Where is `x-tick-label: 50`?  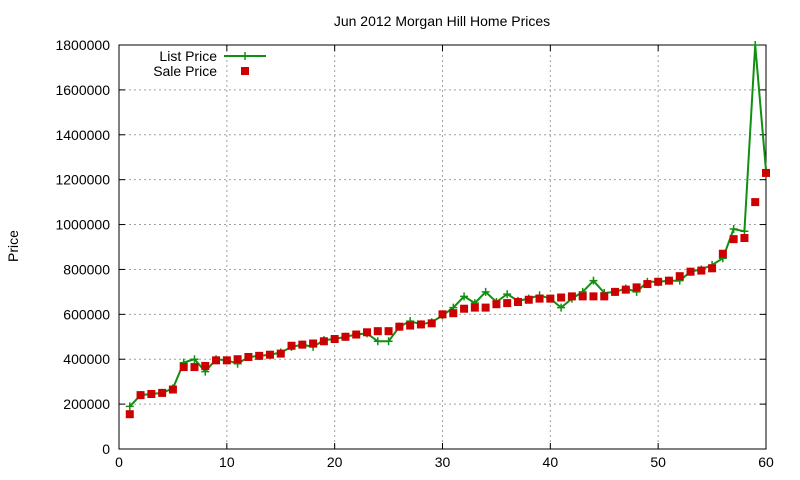 x-tick-label: 50 is located at coordinates (658, 462).